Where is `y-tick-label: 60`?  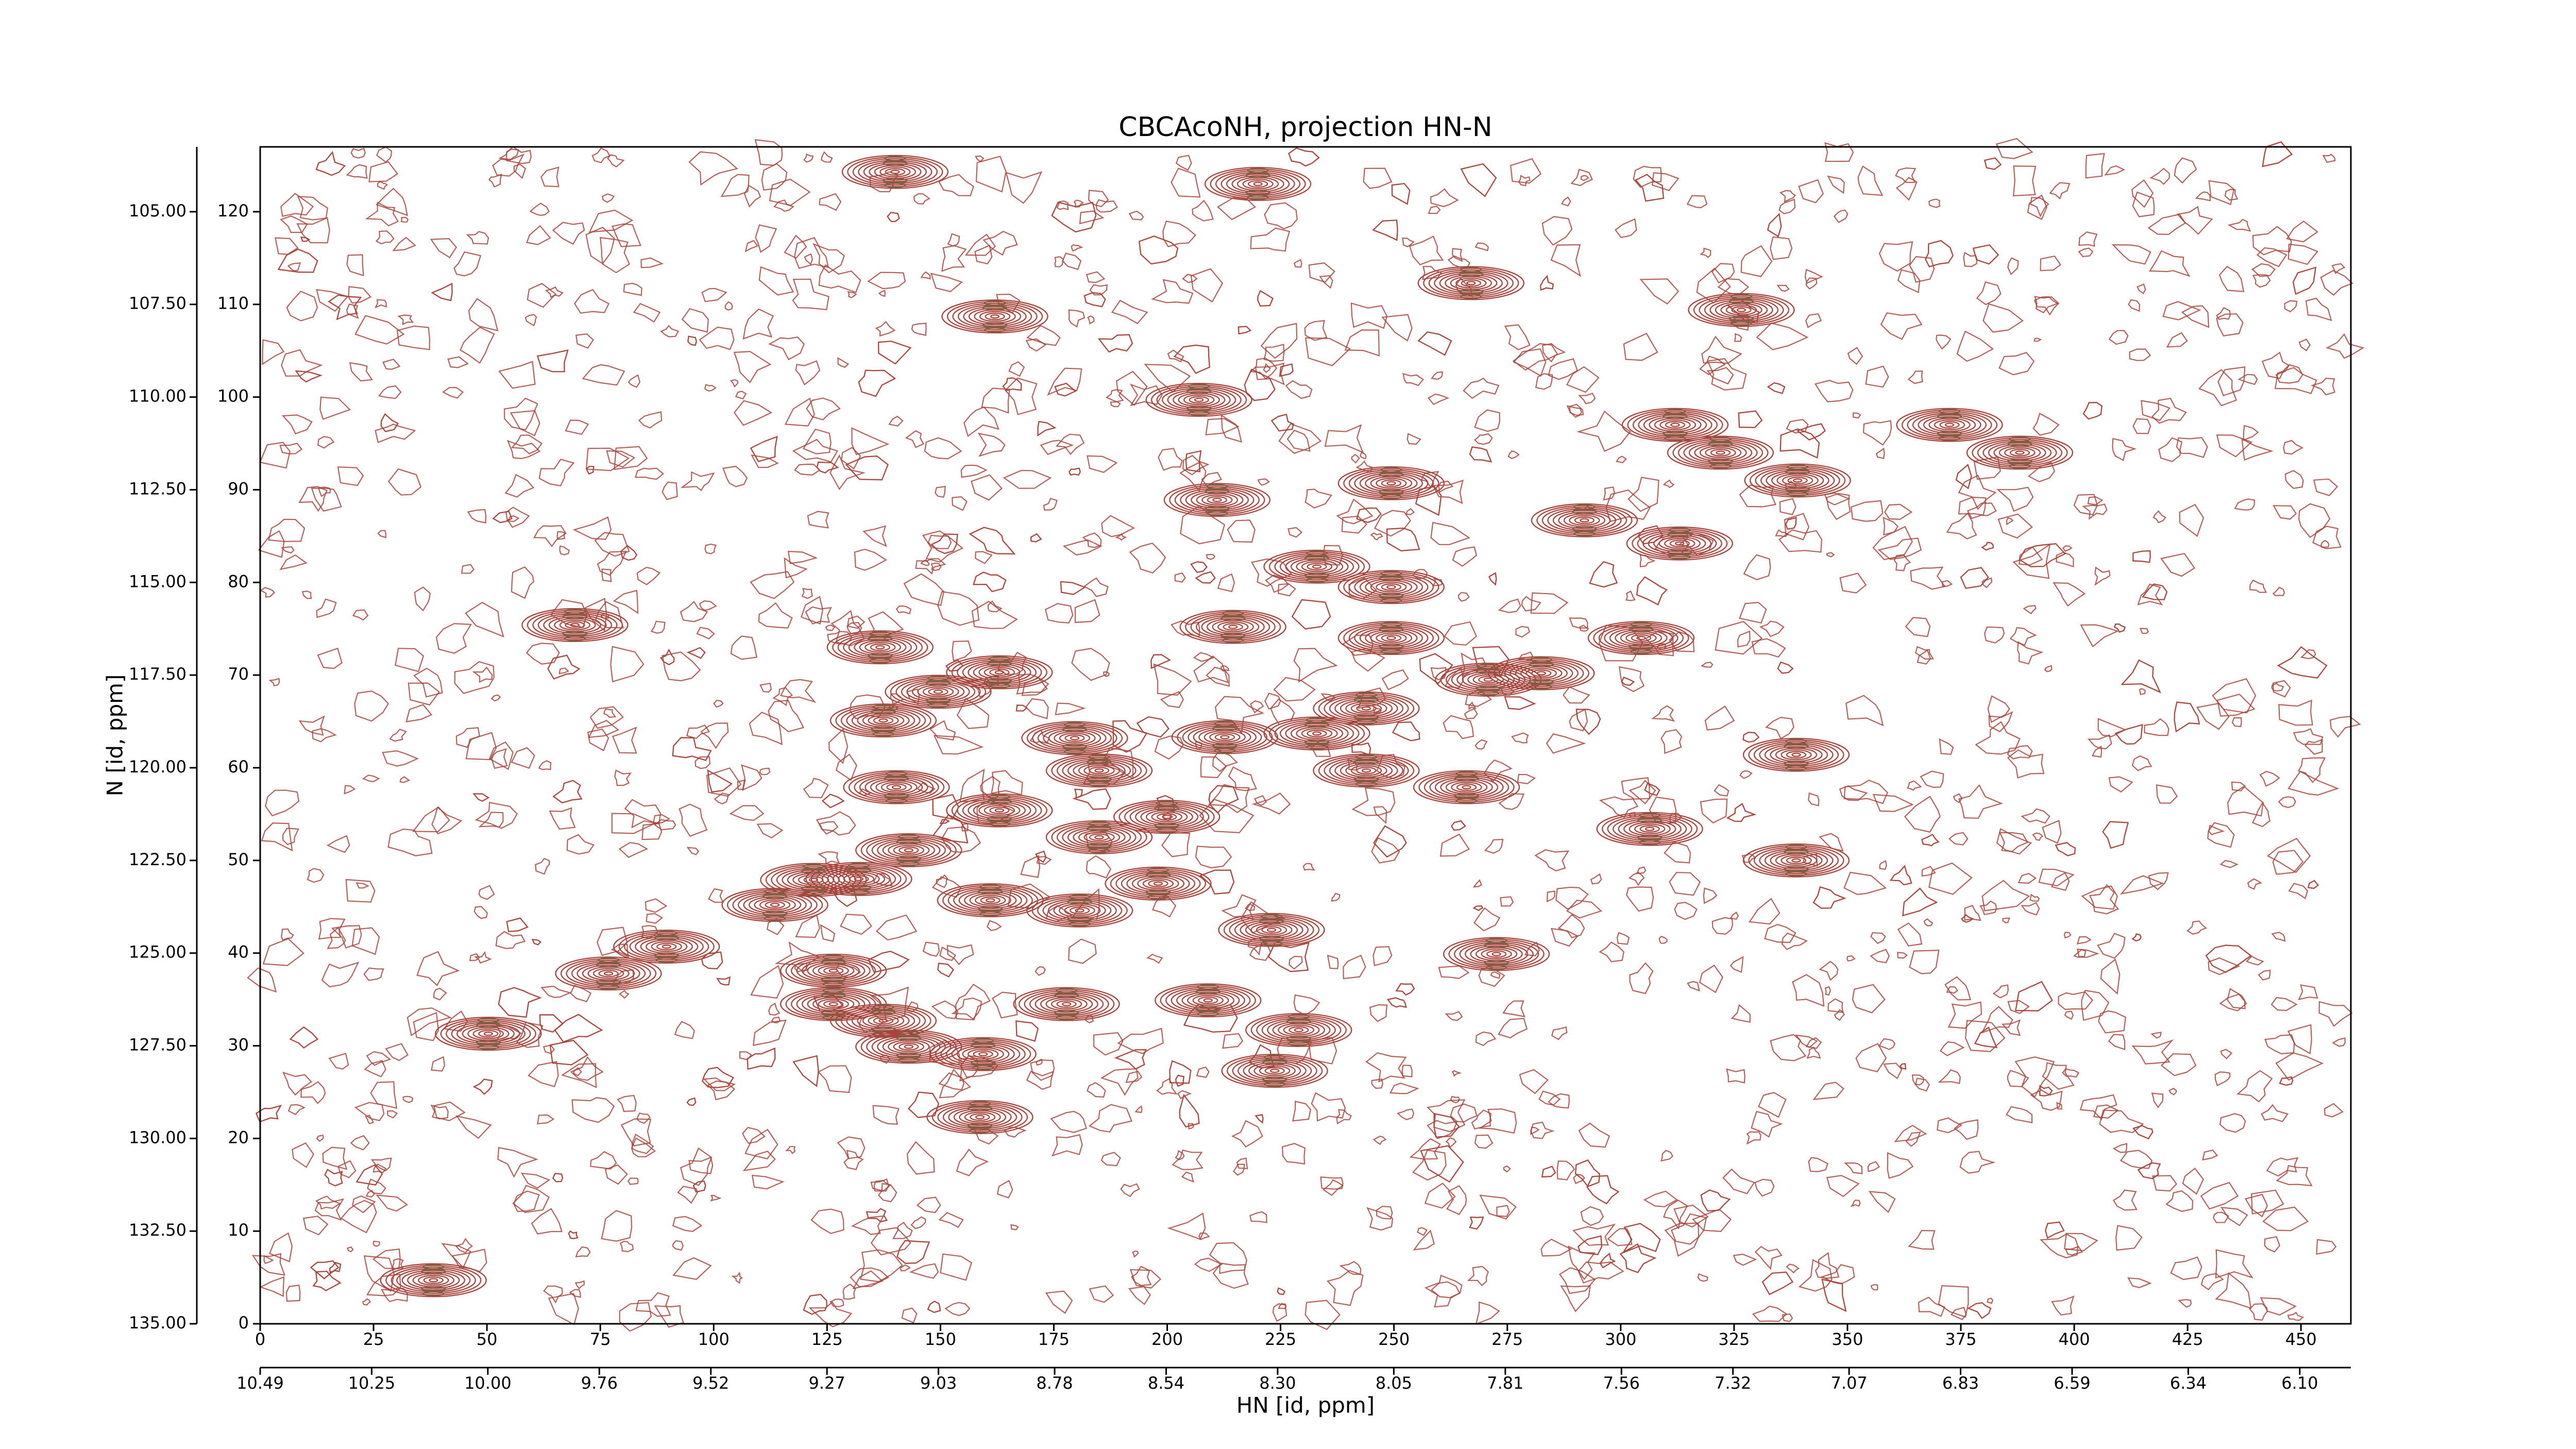 y-tick-label: 60 is located at coordinates (238, 767).